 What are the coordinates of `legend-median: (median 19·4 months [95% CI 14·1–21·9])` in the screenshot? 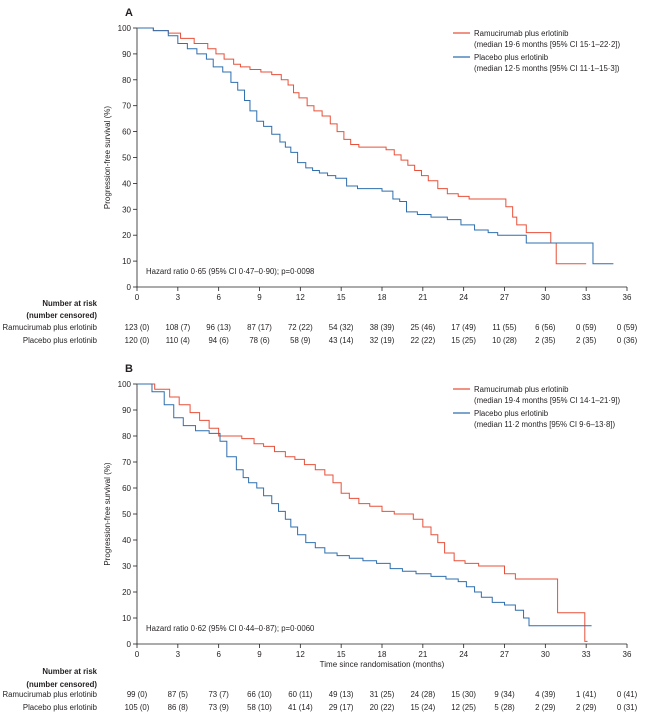 It's located at (547, 400).